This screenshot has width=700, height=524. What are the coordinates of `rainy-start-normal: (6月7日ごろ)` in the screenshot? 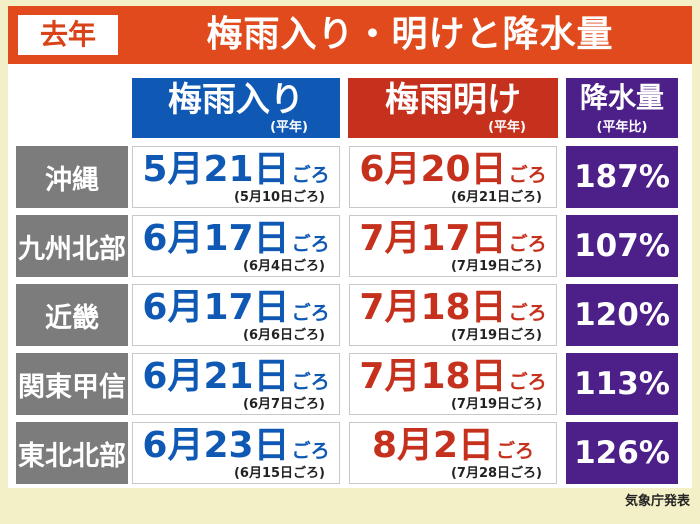 It's located at (284, 404).